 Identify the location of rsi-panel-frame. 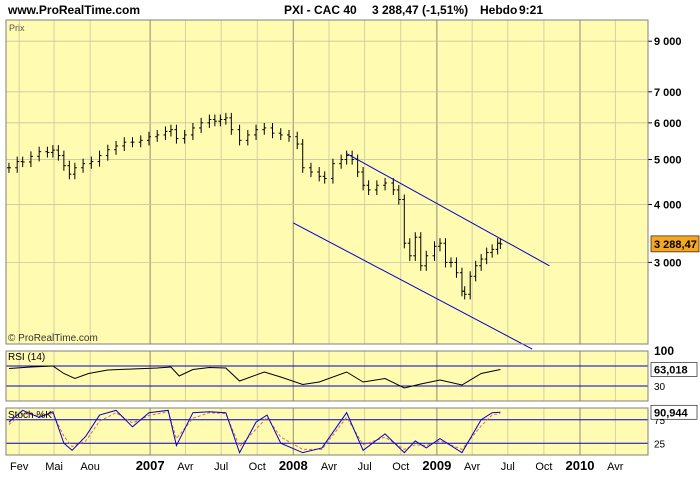
(327, 376).